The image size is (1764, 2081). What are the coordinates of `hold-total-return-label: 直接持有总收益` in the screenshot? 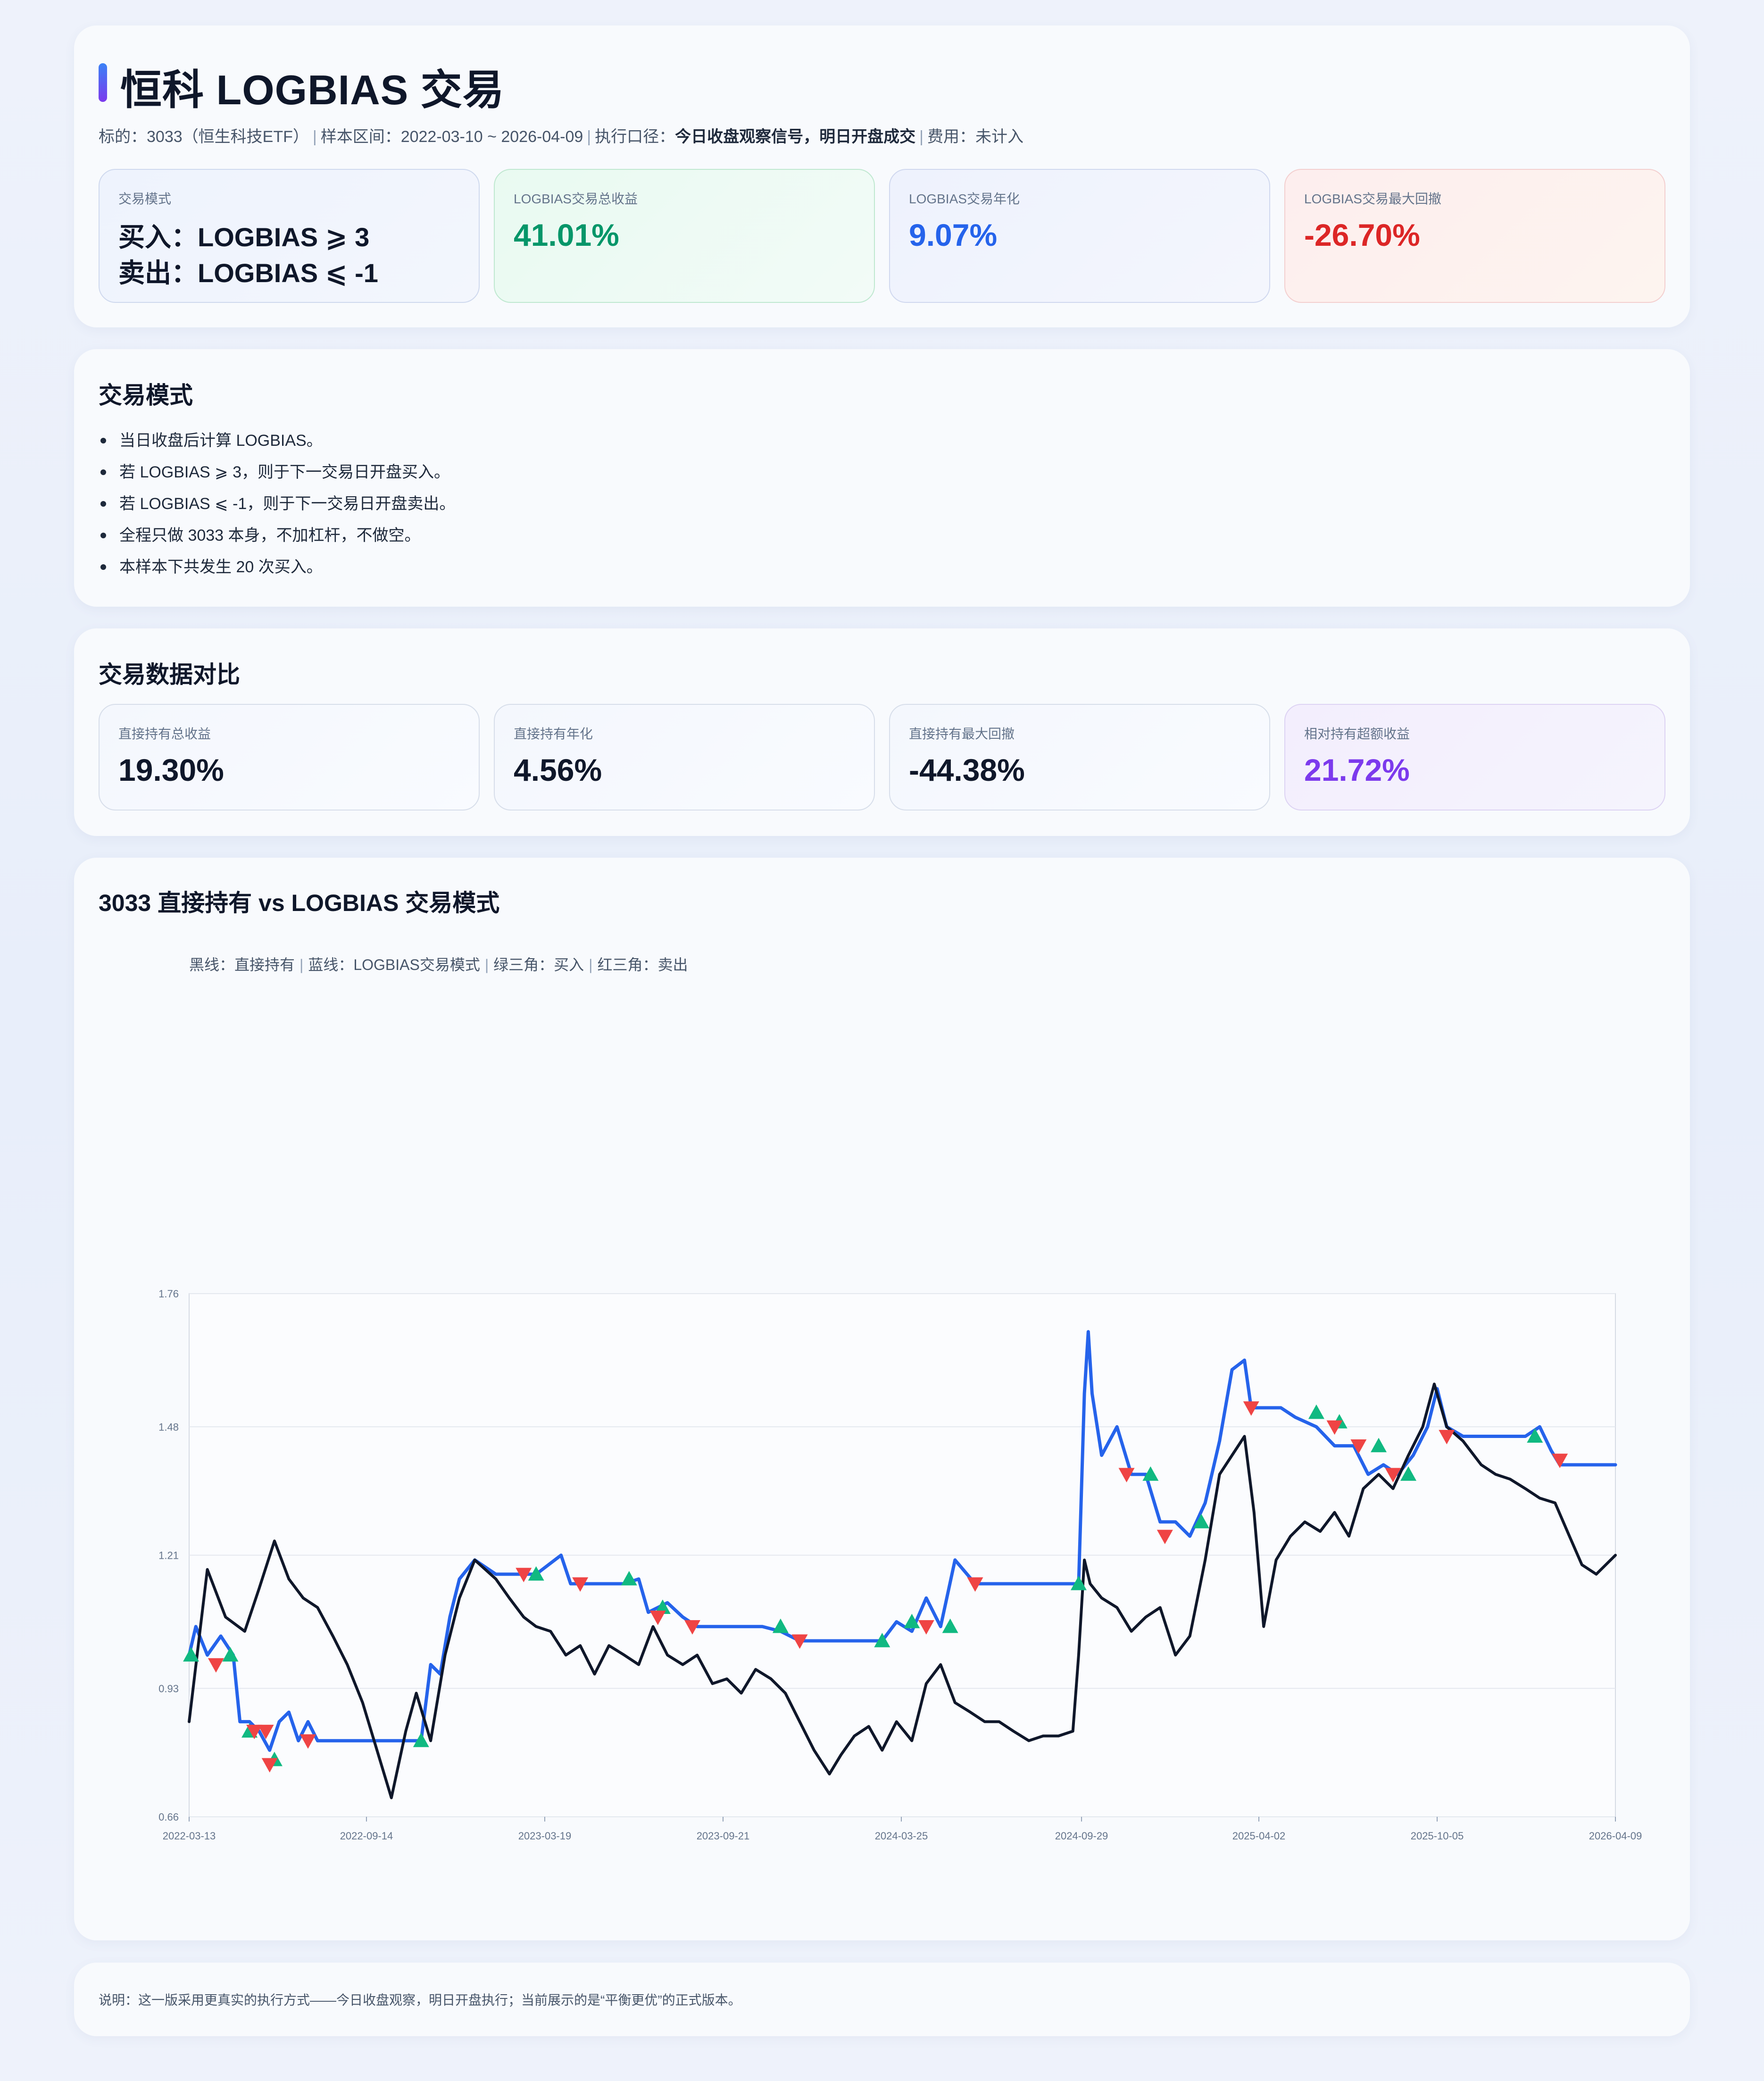 It's located at (165, 734).